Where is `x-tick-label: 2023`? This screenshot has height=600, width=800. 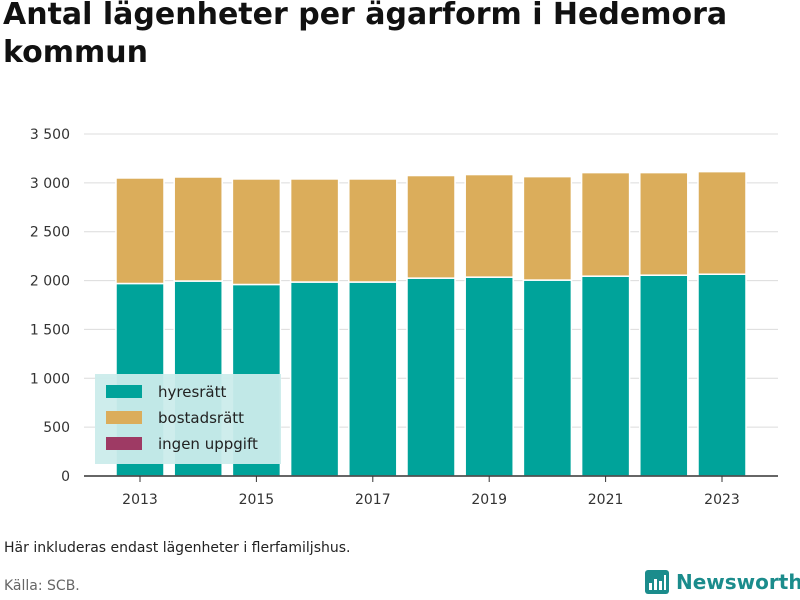
x-tick-label: 2023 is located at coordinates (722, 500).